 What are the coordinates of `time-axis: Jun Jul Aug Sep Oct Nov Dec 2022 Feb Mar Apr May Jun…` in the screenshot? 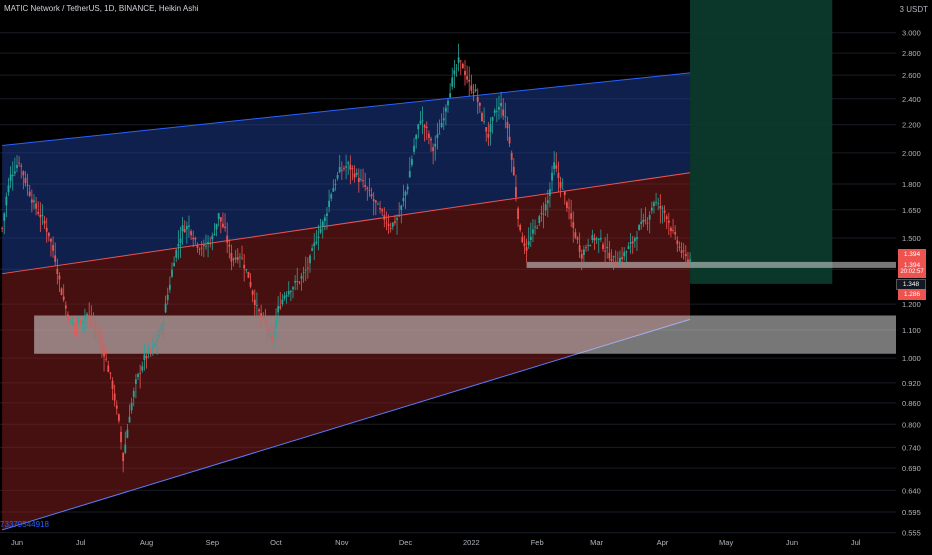 It's located at (436, 542).